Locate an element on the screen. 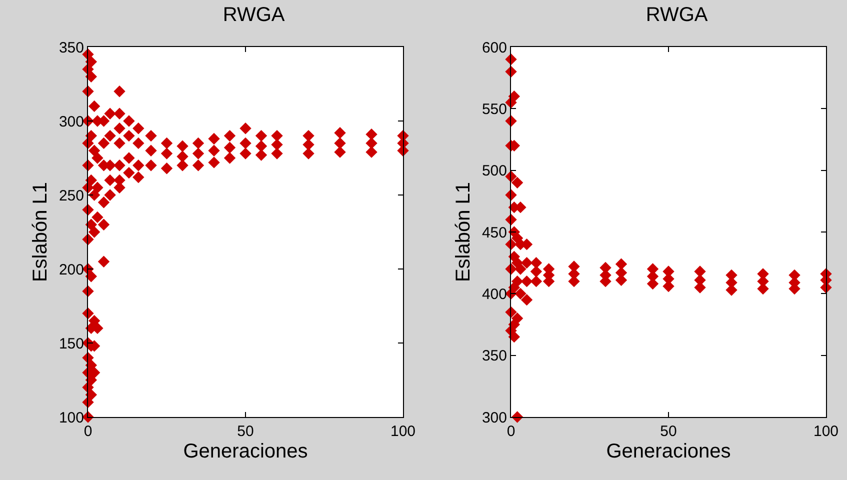 The height and width of the screenshot is (480, 847). y-tick-label: 400 is located at coordinates (494, 294).